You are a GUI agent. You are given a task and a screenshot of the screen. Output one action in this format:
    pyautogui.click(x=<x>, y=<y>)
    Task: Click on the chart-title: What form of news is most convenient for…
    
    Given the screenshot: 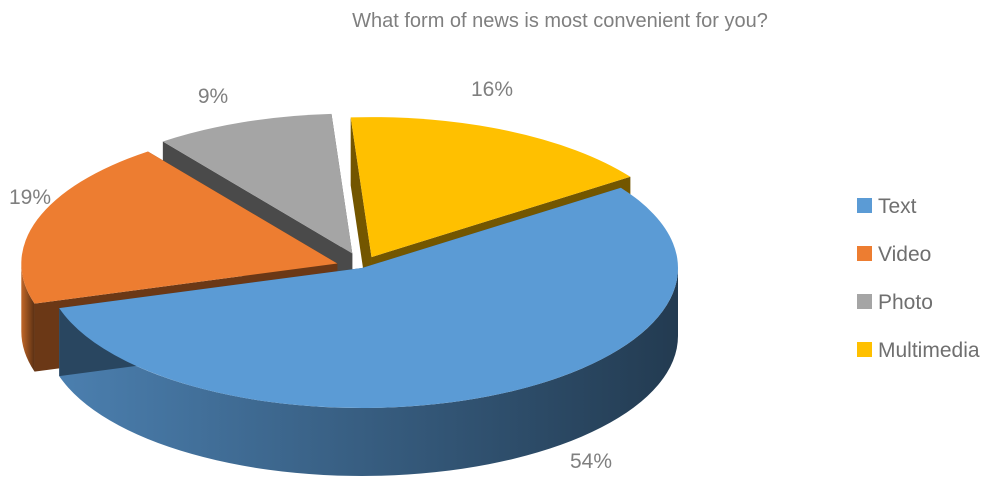 What is the action you would take?
    pyautogui.click(x=560, y=21)
    